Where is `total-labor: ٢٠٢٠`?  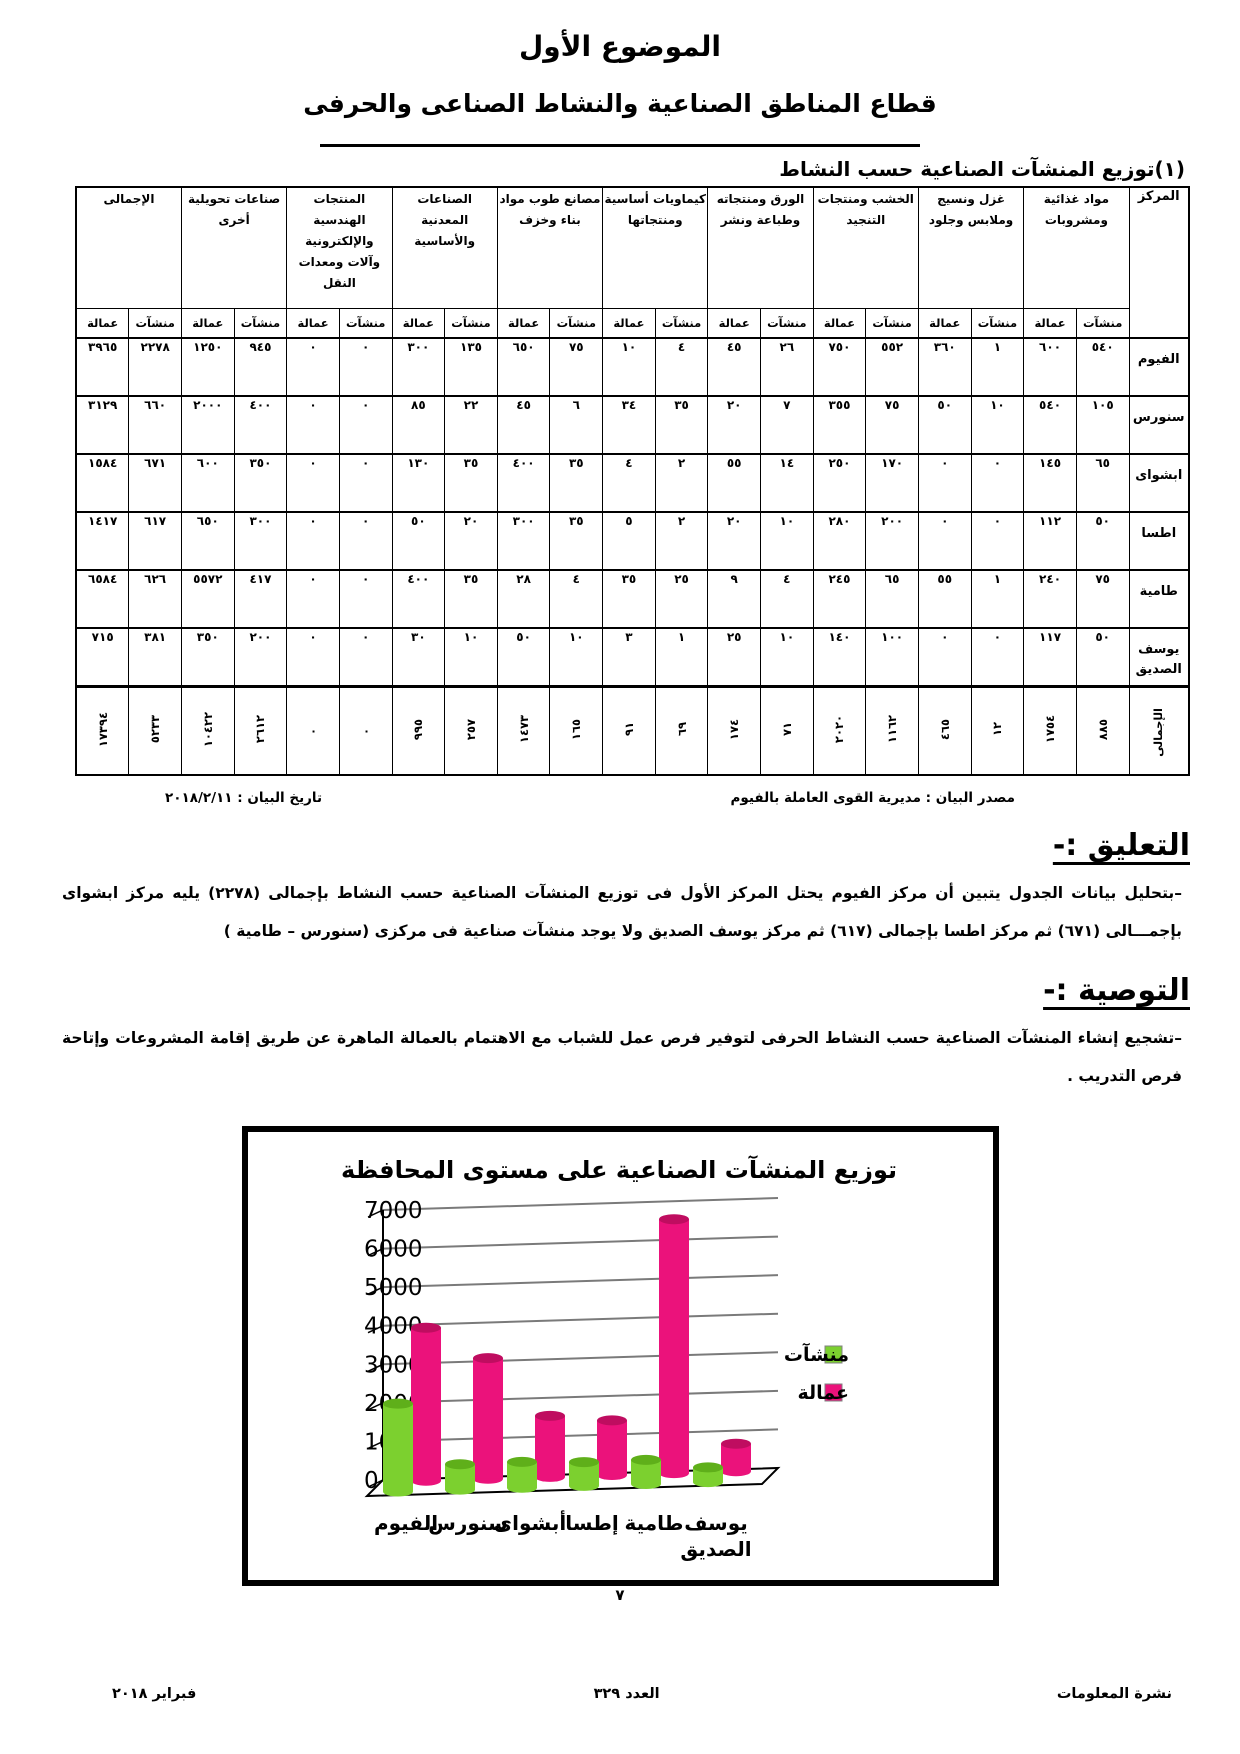
total-labor: ٢٠٢٠ is located at coordinates (839, 730).